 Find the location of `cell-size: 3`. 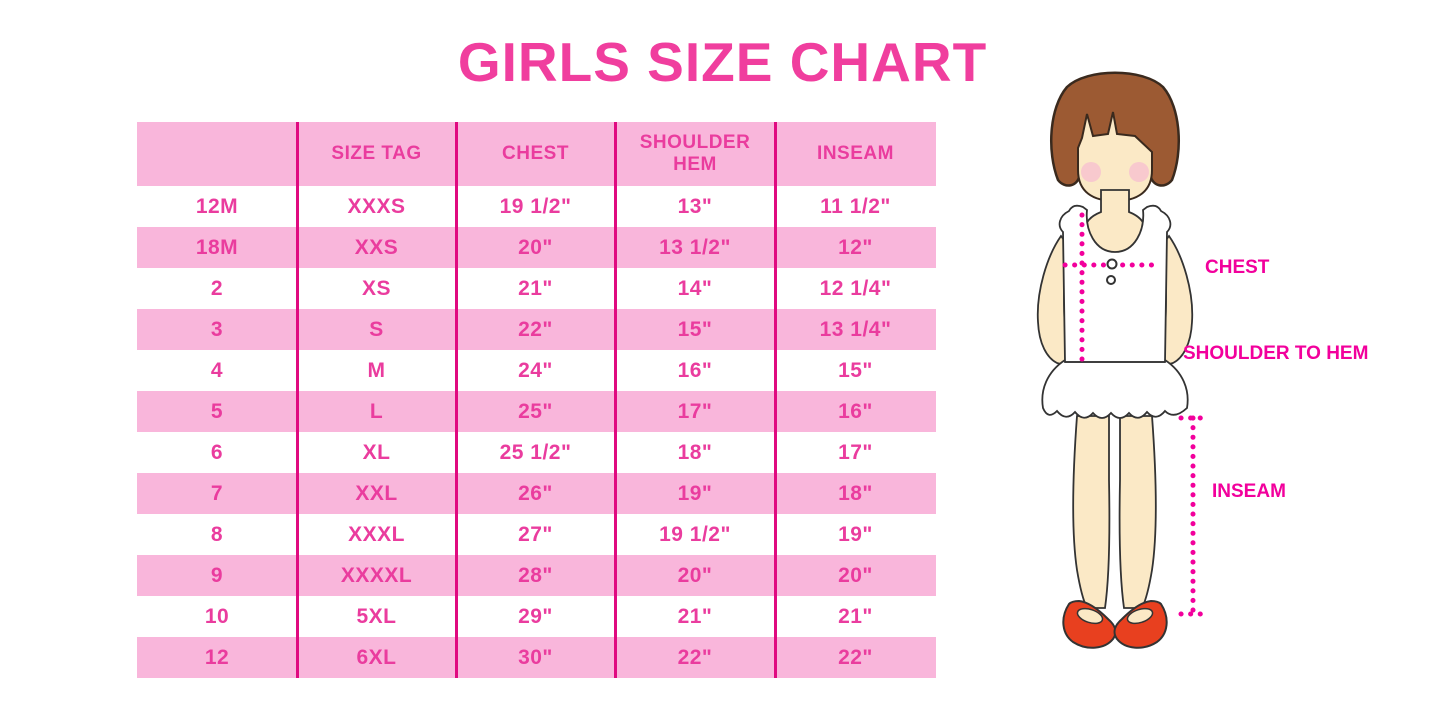

cell-size: 3 is located at coordinates (217, 329).